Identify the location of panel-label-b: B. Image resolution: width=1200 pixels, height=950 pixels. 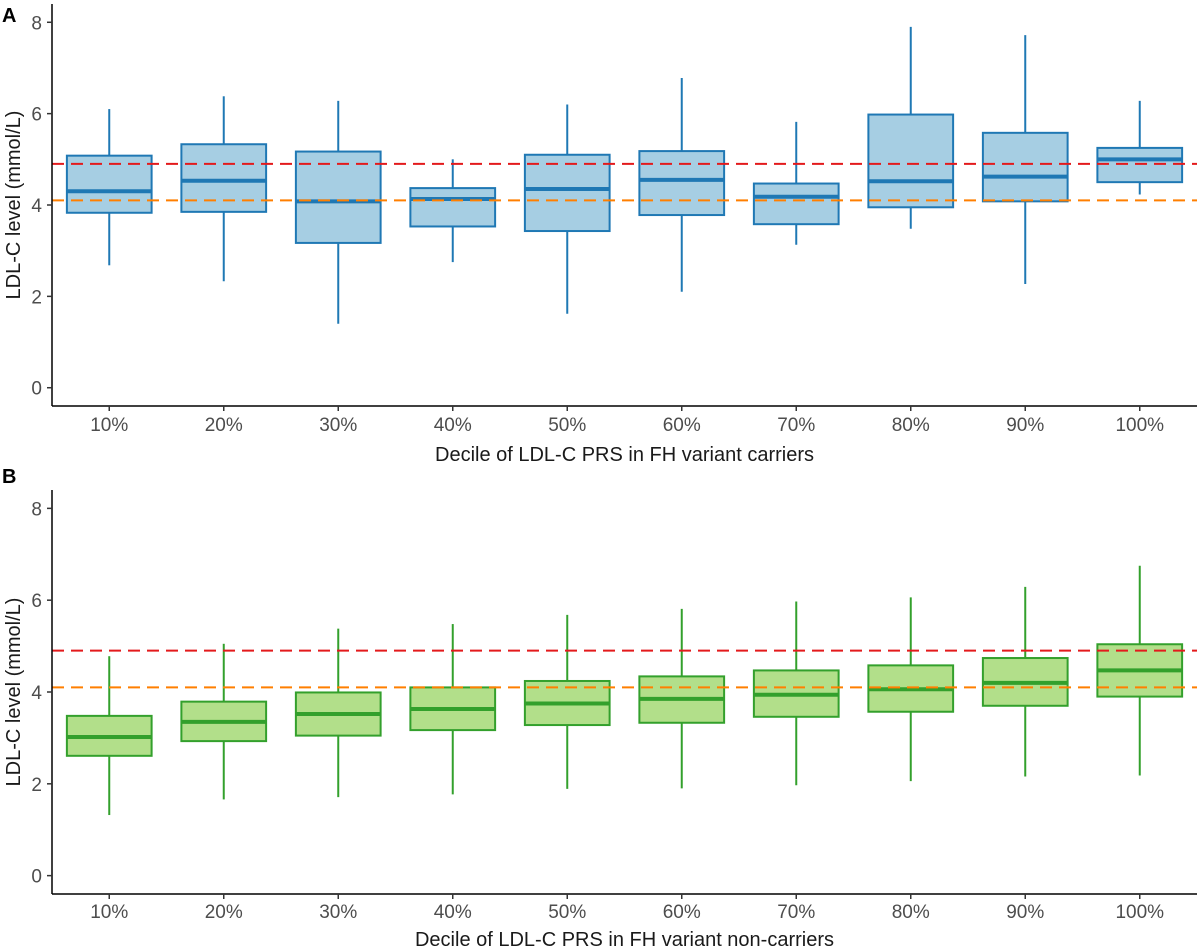
(9, 477).